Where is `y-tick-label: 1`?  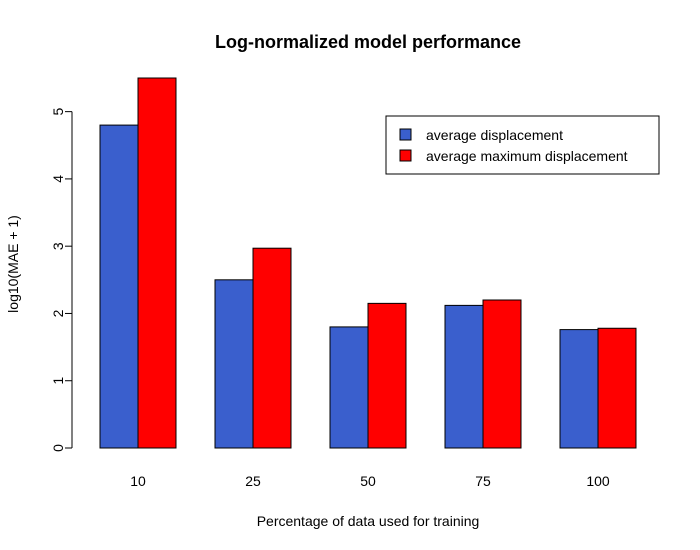
y-tick-label: 1 is located at coordinates (58, 381).